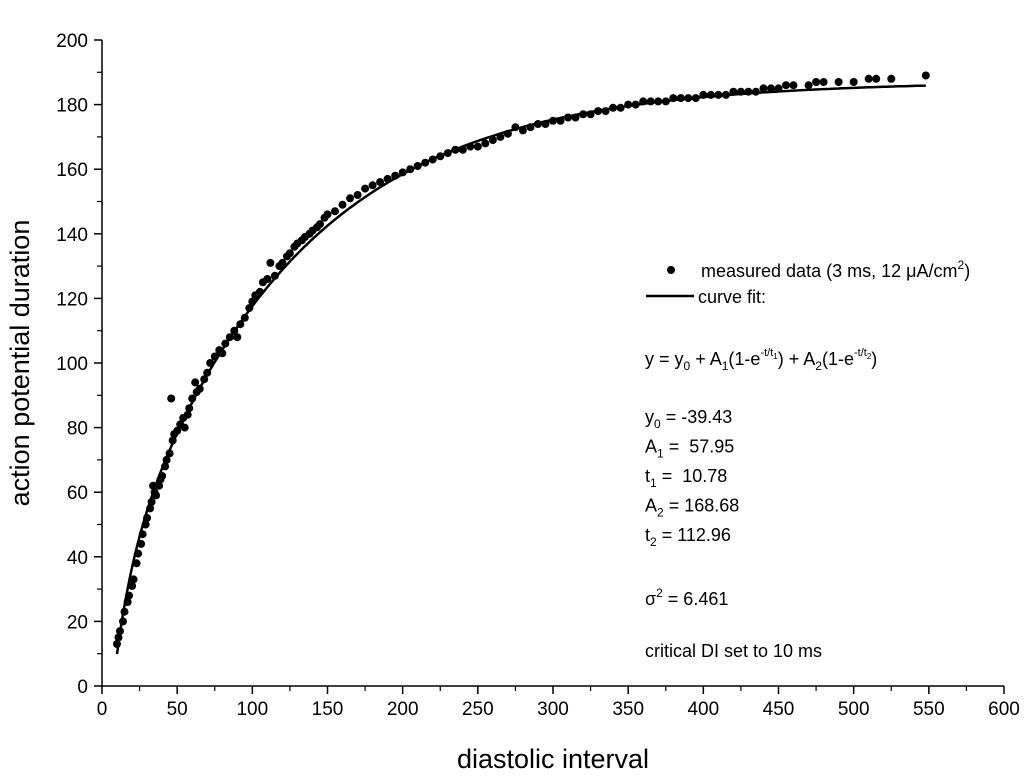  What do you see at coordinates (102, 709) in the screenshot?
I see `x-tick-label: 0` at bounding box center [102, 709].